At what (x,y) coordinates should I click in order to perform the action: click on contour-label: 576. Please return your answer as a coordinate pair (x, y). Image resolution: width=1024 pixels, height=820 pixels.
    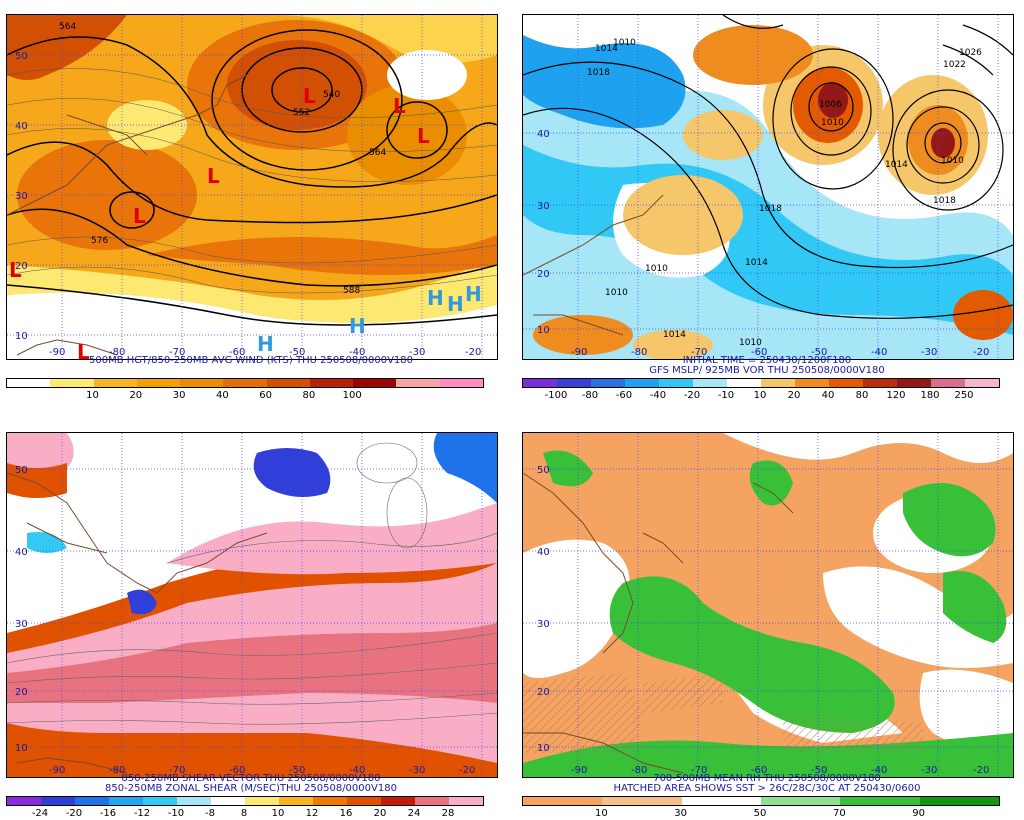
    Looking at the image, I should click on (99, 241).